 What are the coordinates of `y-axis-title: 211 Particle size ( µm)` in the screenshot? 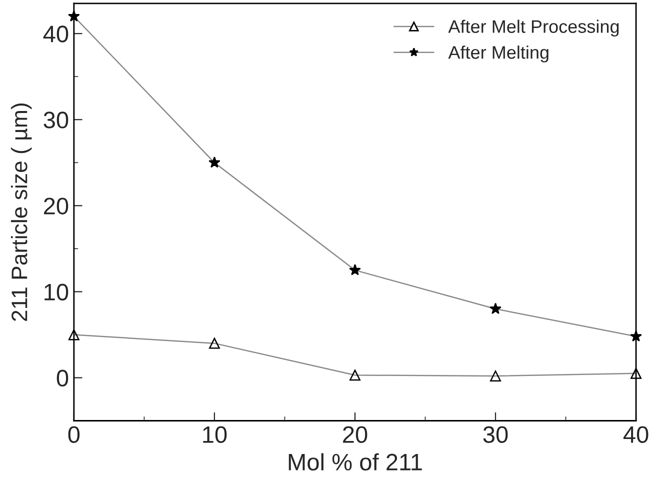 It's located at (21, 212).